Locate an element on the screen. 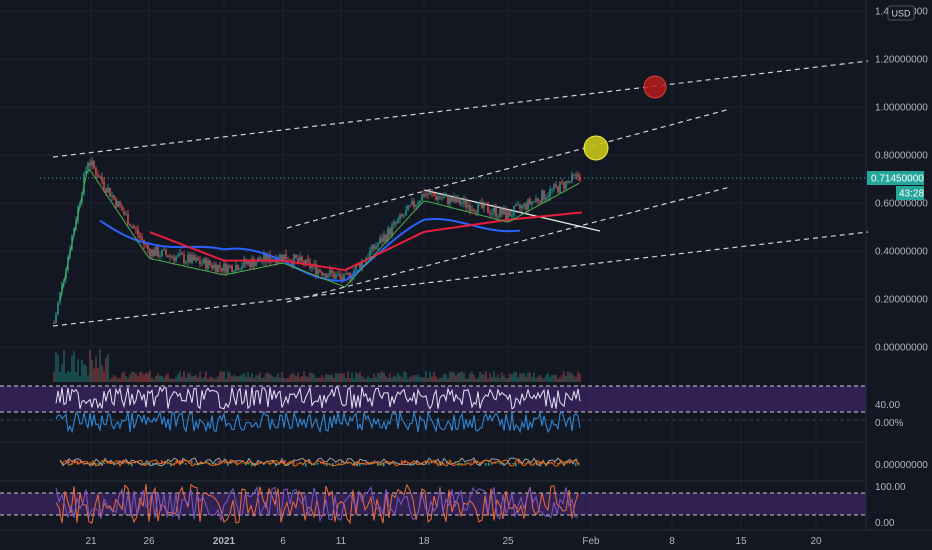 This screenshot has height=550, width=932. ma-blue-line is located at coordinates (310, 250).